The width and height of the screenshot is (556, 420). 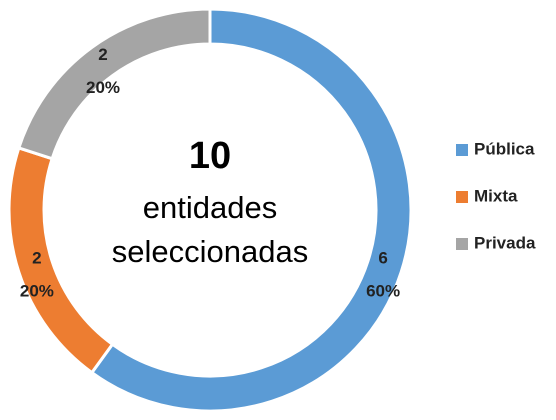 I want to click on segment-share: 60%, so click(x=383, y=291).